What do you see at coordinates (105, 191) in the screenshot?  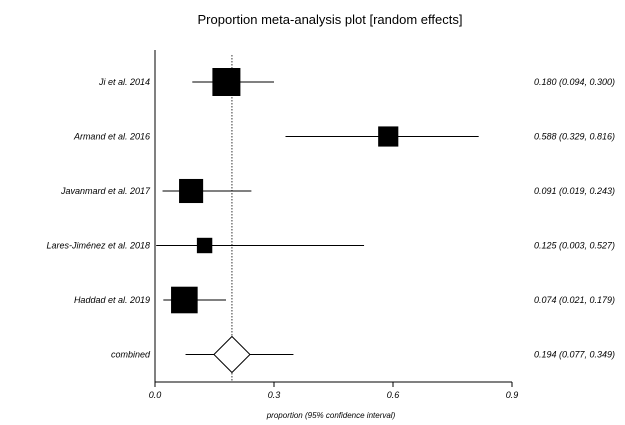 I see `study-label: Javanmard et al. 2017` at bounding box center [105, 191].